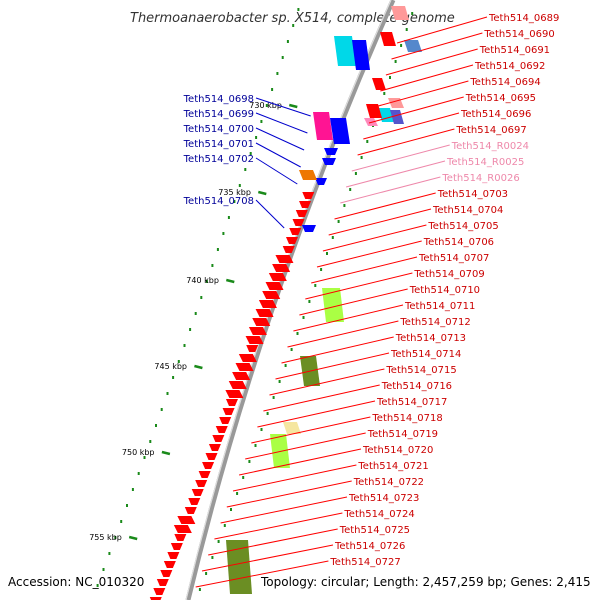 The image size is (600, 600). I want to click on gene-label: Teth514_0701, so click(218, 144).